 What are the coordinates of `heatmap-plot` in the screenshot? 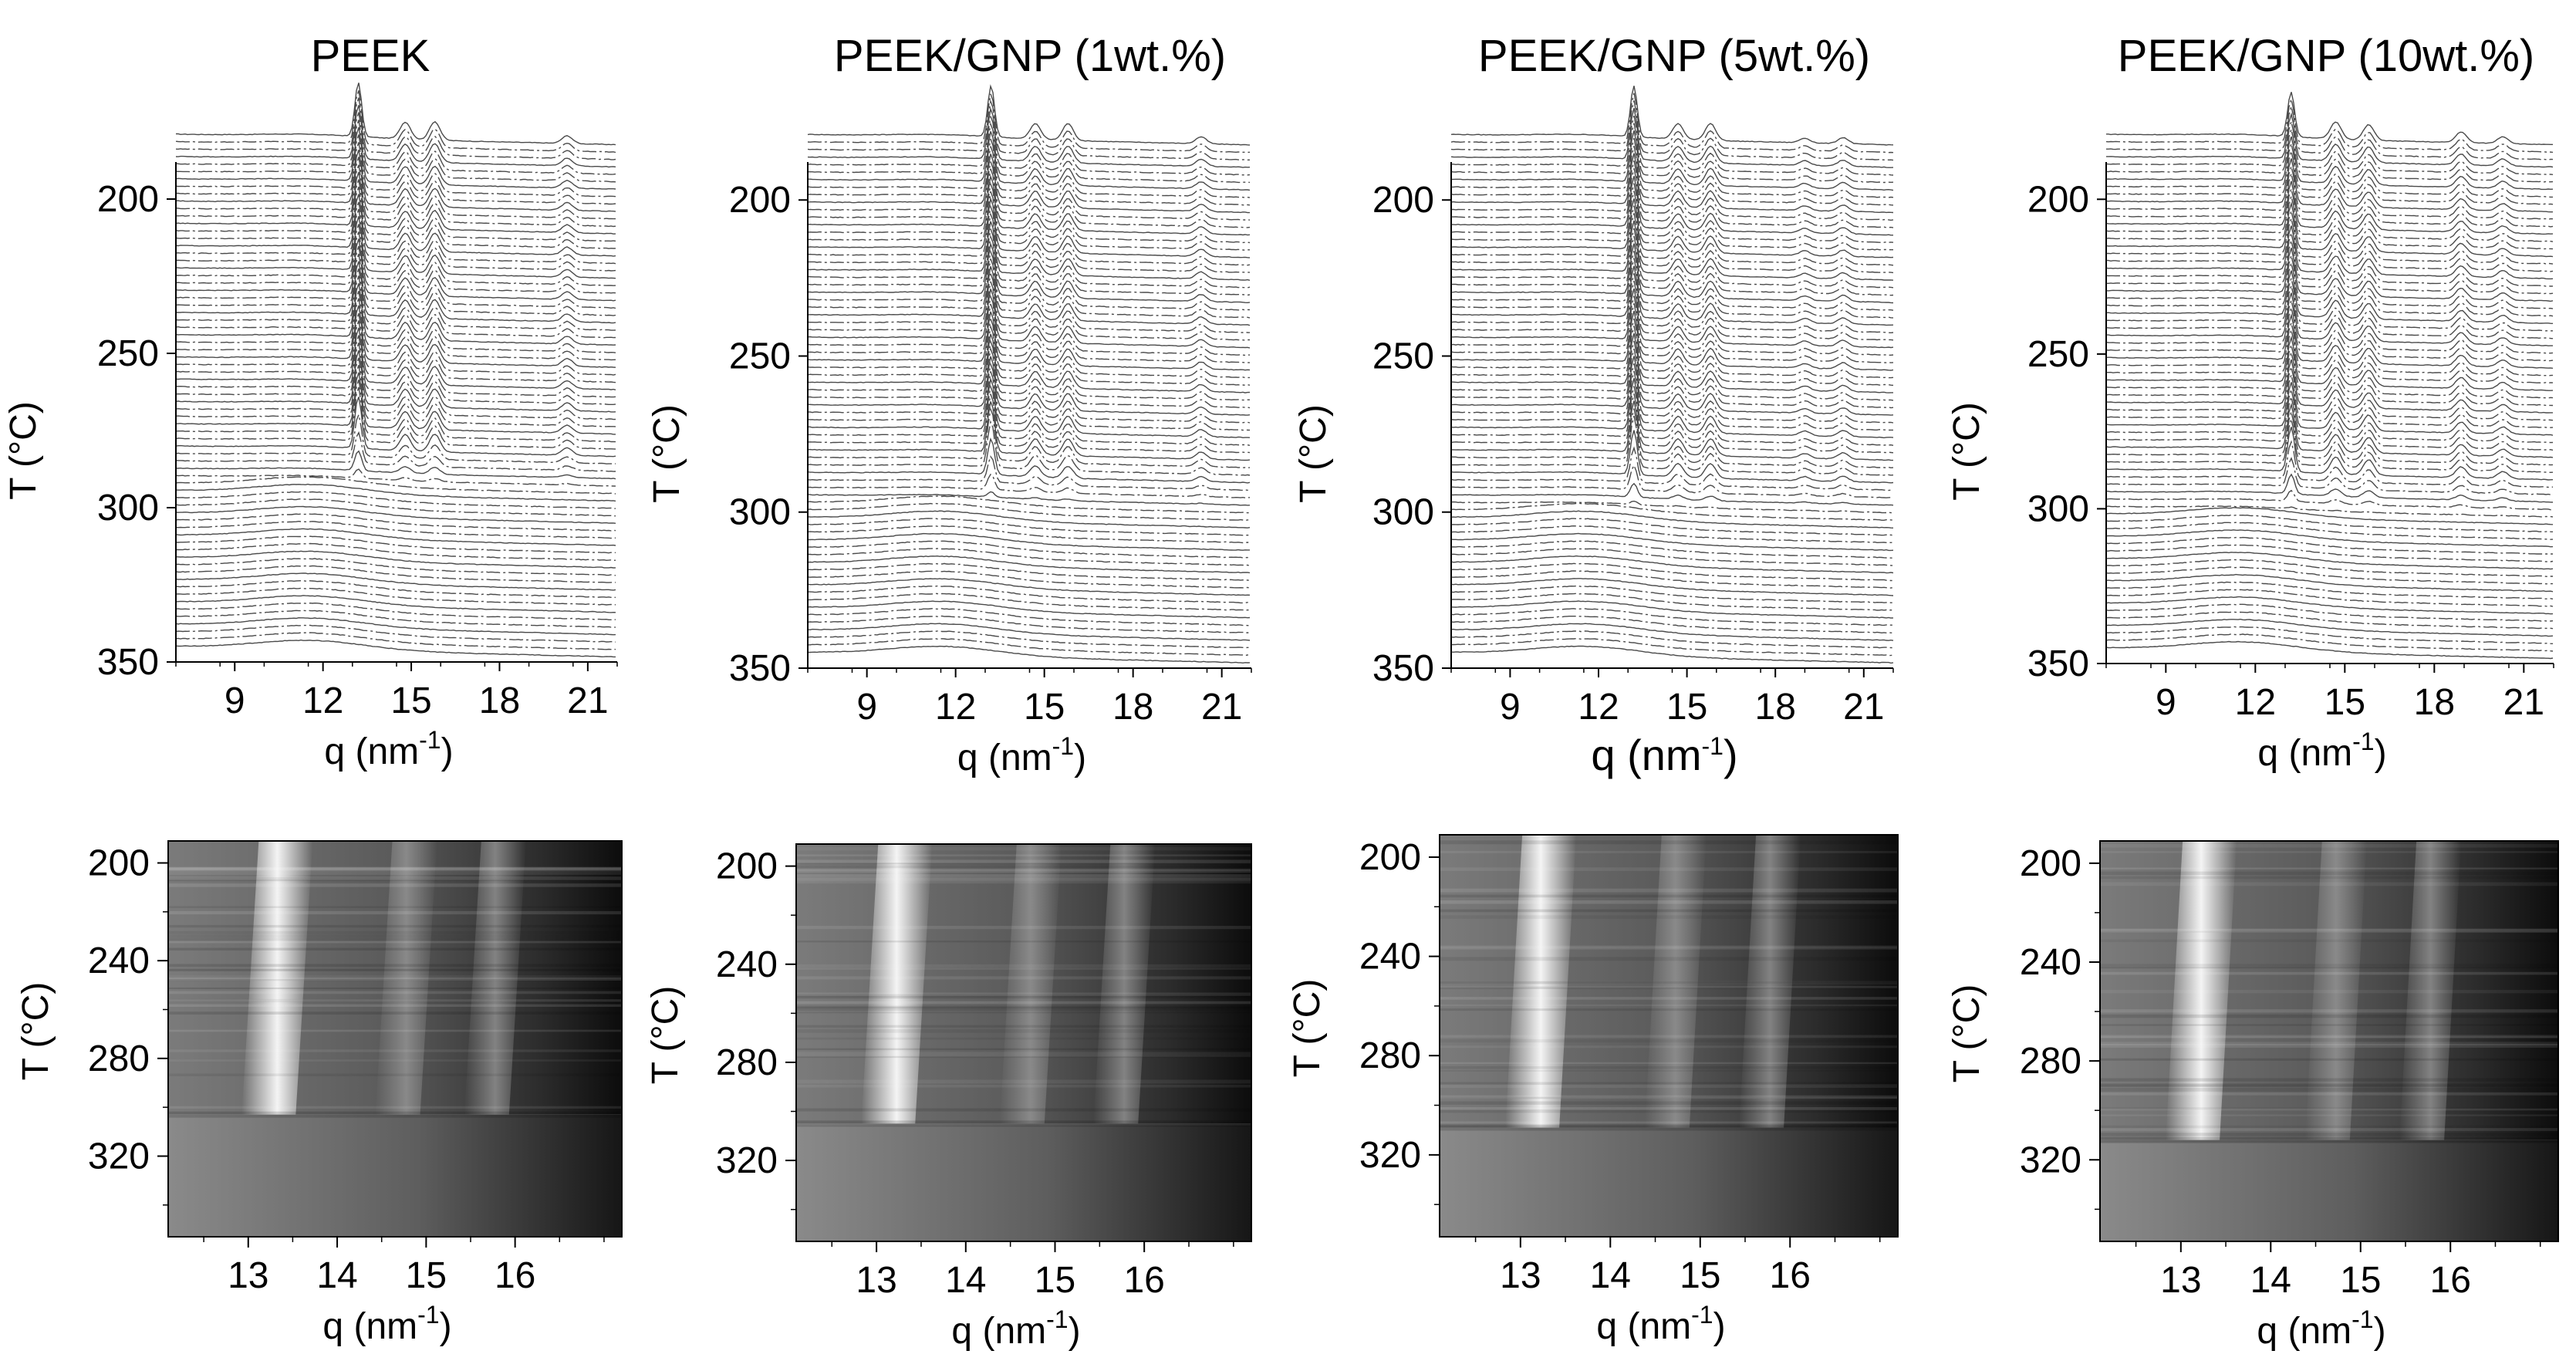 It's located at (1023, 1042).